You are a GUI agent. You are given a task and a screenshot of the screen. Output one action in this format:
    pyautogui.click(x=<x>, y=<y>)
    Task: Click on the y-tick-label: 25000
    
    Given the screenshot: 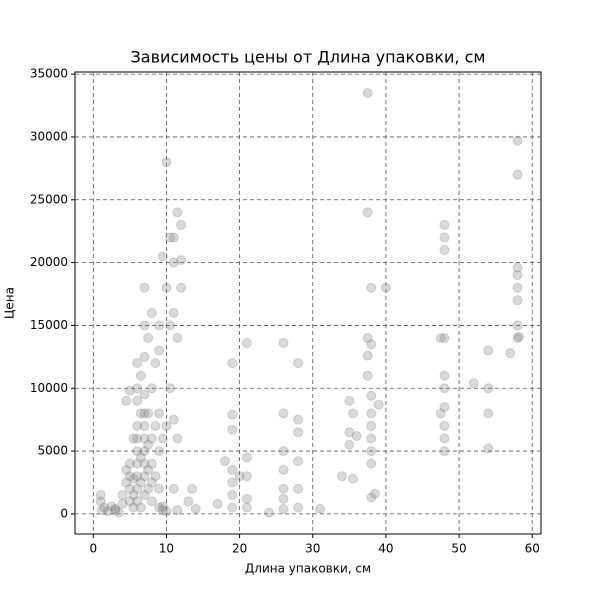 What is the action you would take?
    pyautogui.click(x=49, y=199)
    